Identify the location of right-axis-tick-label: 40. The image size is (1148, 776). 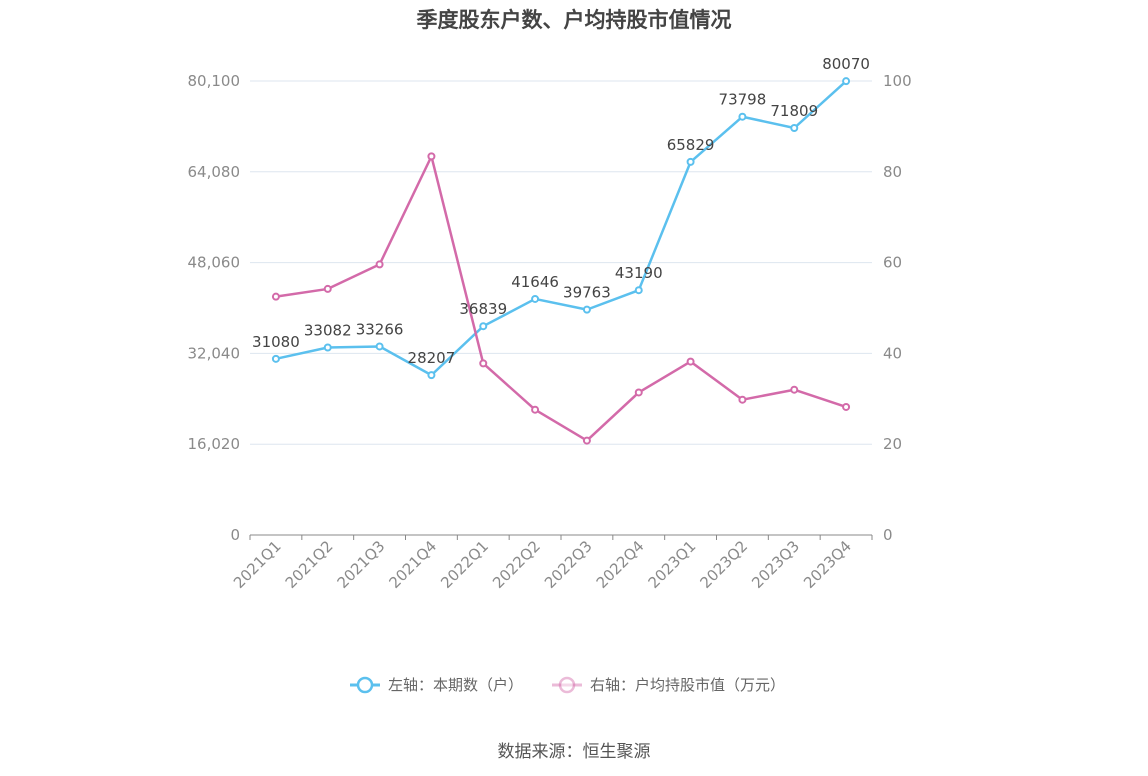
(892, 353).